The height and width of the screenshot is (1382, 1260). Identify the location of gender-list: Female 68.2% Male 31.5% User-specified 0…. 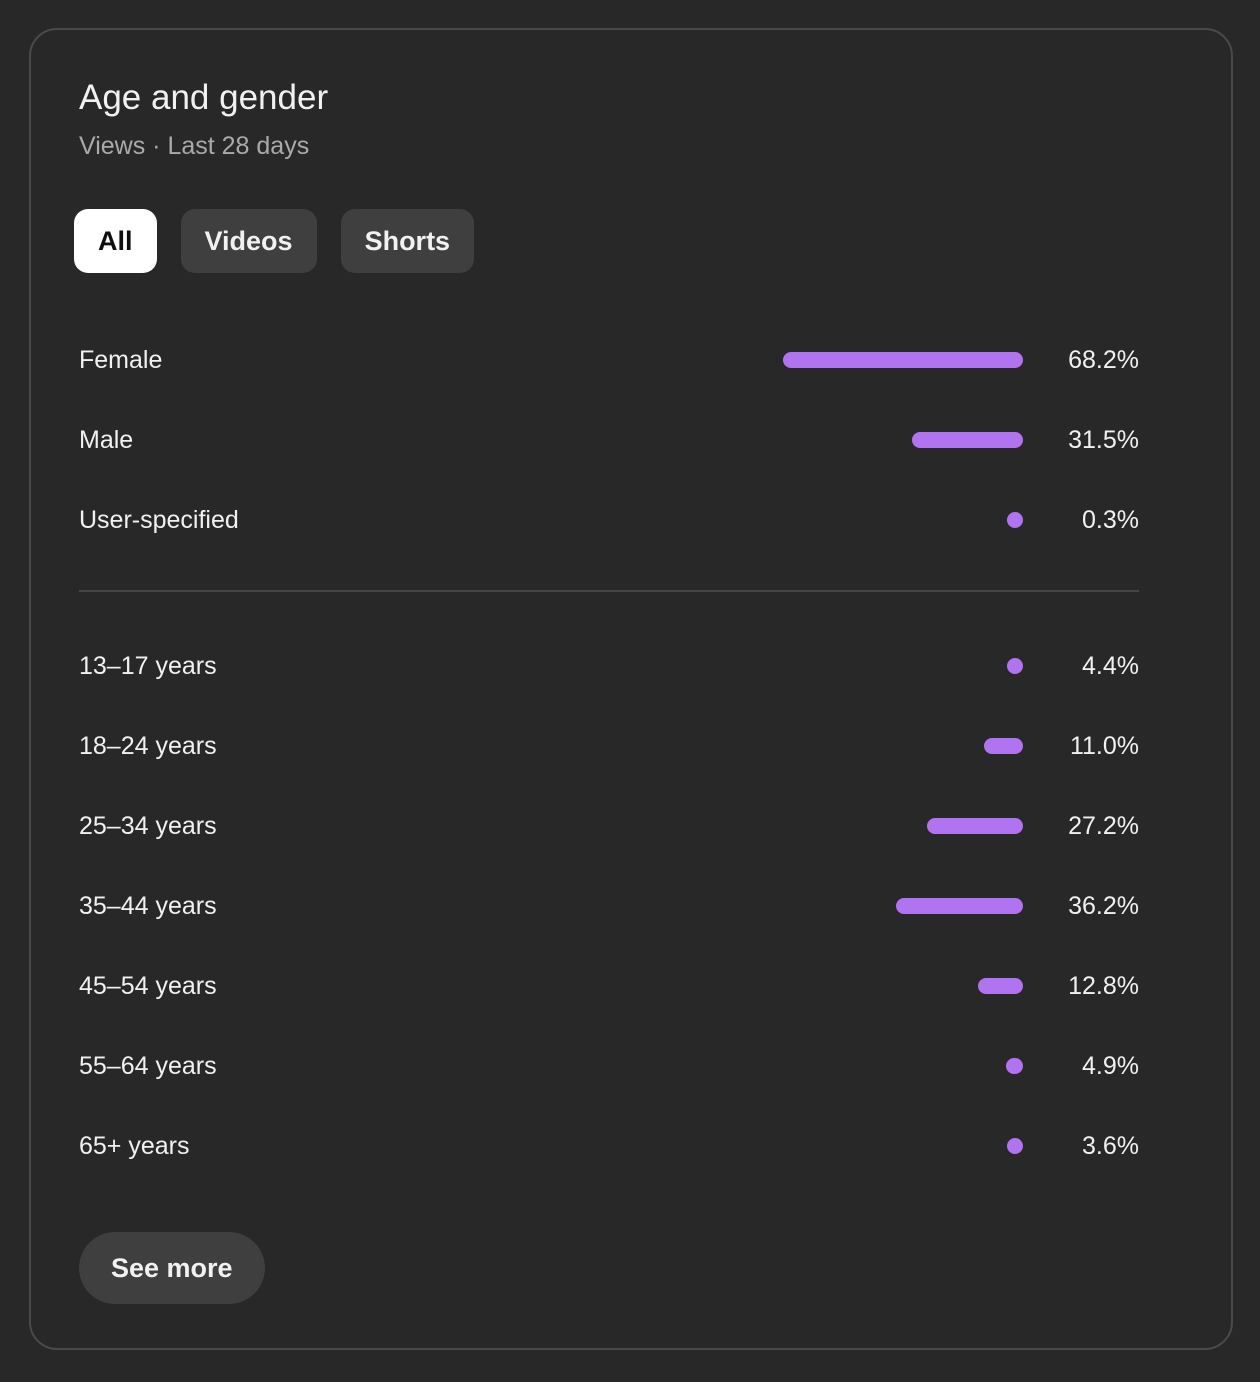
(609, 440).